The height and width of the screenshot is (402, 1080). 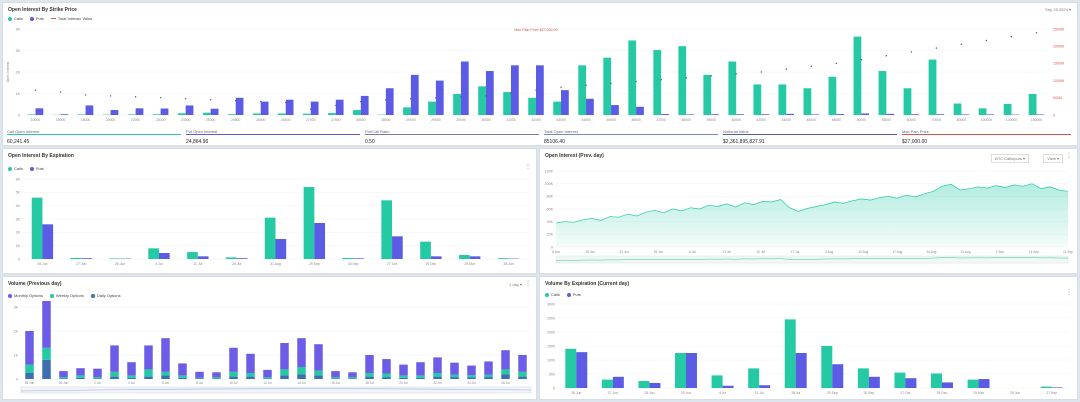 What do you see at coordinates (550, 235) in the screenshot?
I see `oi_history-y-tick: 20K` at bounding box center [550, 235].